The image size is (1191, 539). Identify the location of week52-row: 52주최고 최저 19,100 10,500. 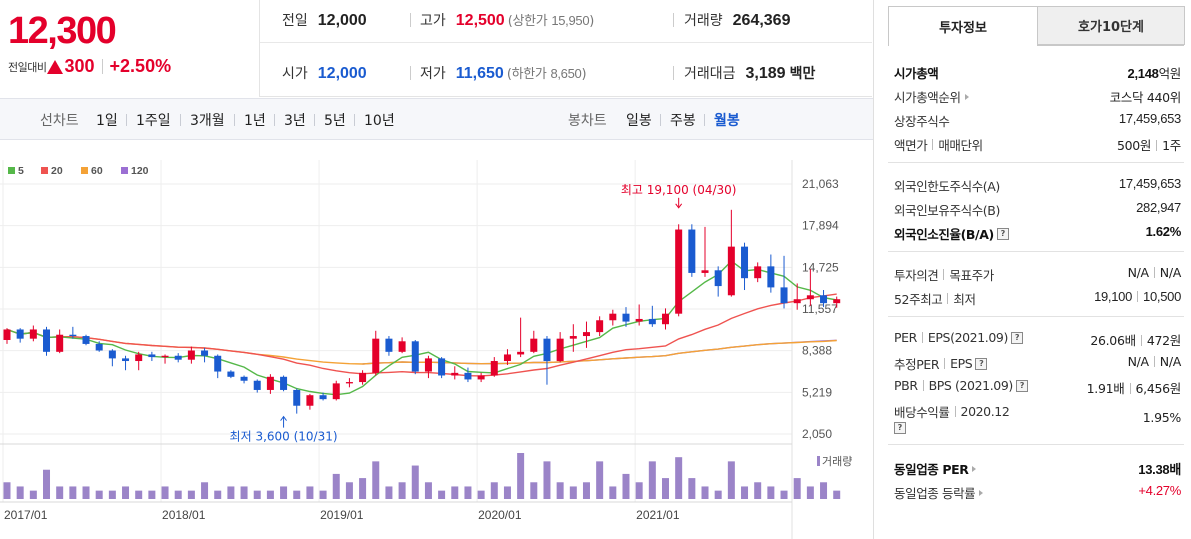
(1037, 298).